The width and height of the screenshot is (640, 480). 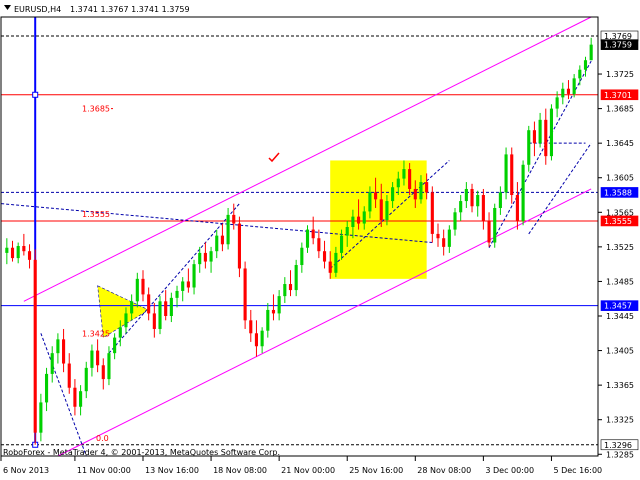 I want to click on time-tick-label: 25 Nov 16:00, so click(x=376, y=470).